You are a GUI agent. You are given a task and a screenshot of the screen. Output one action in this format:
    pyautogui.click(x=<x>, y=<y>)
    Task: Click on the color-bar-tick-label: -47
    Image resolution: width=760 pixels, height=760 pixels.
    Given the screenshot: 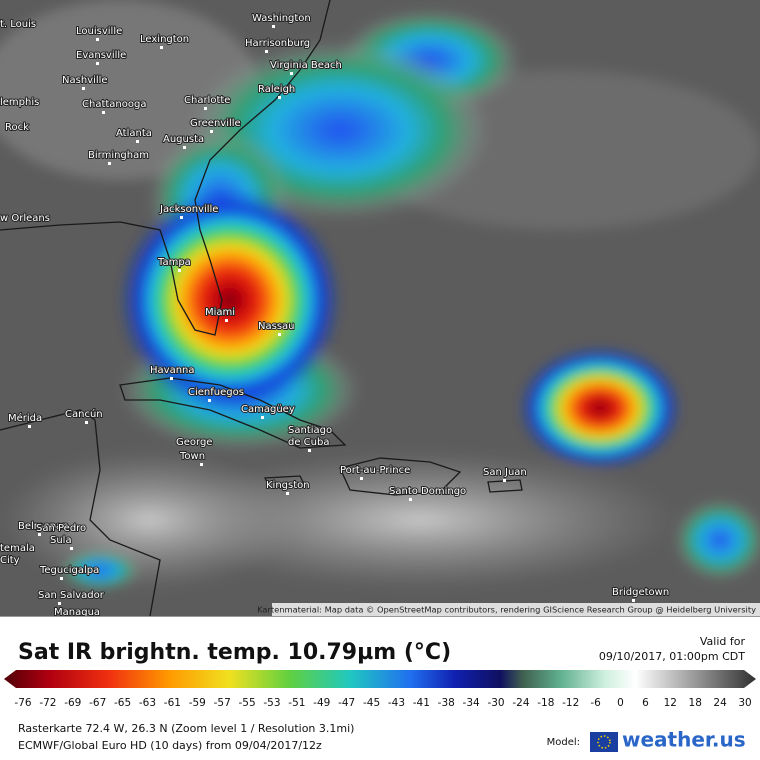 What is the action you would take?
    pyautogui.click(x=346, y=703)
    